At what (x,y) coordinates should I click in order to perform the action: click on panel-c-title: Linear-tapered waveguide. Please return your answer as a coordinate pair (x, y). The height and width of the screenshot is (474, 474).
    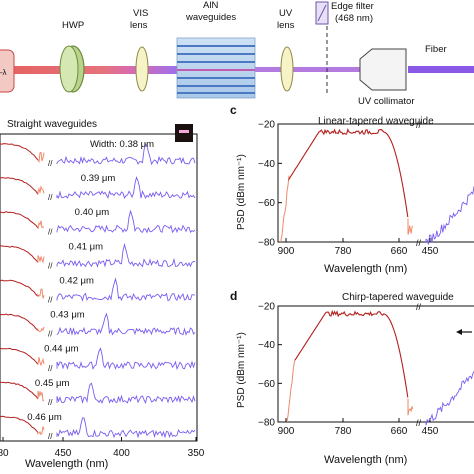
    Looking at the image, I should click on (376, 121).